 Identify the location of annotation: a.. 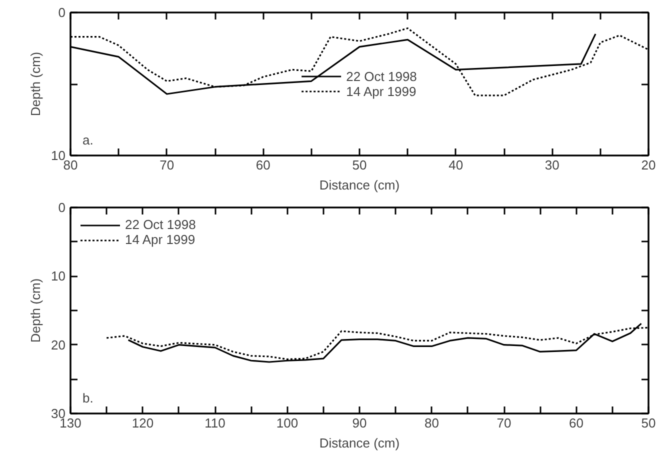
(88, 140).